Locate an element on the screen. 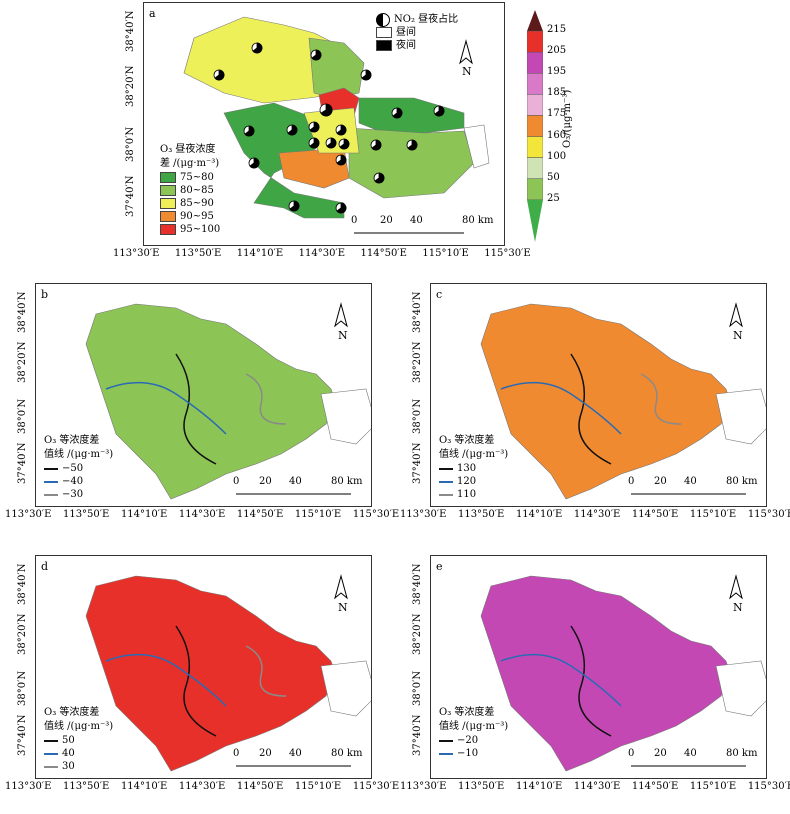  legend-label: 85~90 is located at coordinates (197, 203).